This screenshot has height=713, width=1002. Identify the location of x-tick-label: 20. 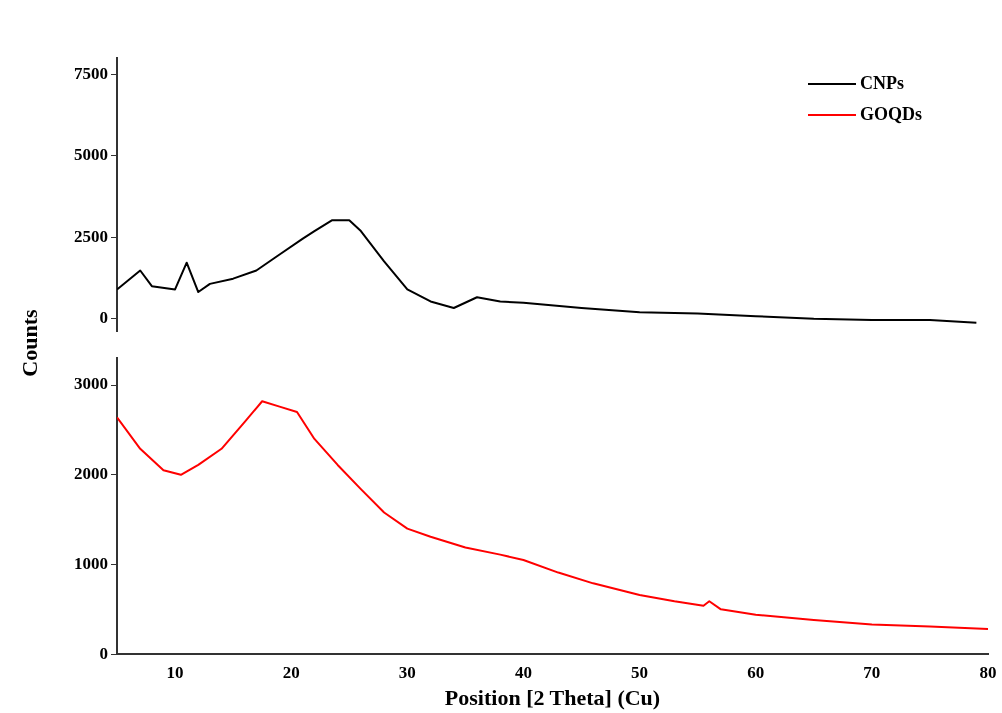
(291, 672).